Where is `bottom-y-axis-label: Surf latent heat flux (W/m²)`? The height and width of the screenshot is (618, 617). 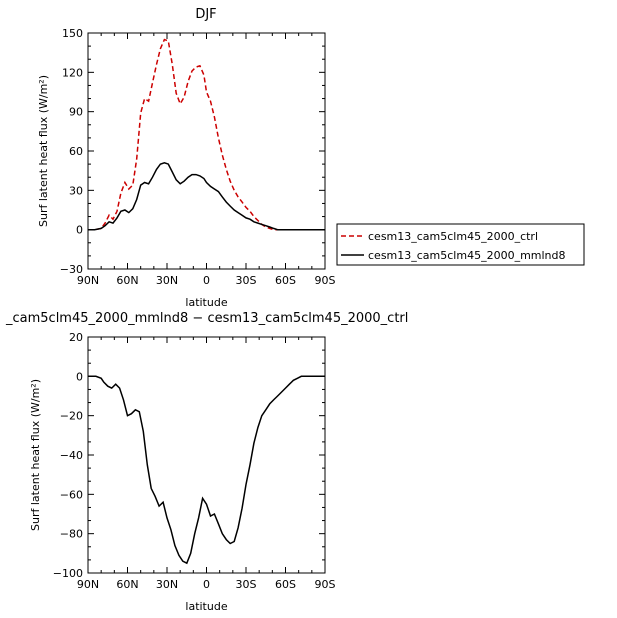 bottom-y-axis-label: Surf latent heat flux (W/m²) is located at coordinates (35, 455).